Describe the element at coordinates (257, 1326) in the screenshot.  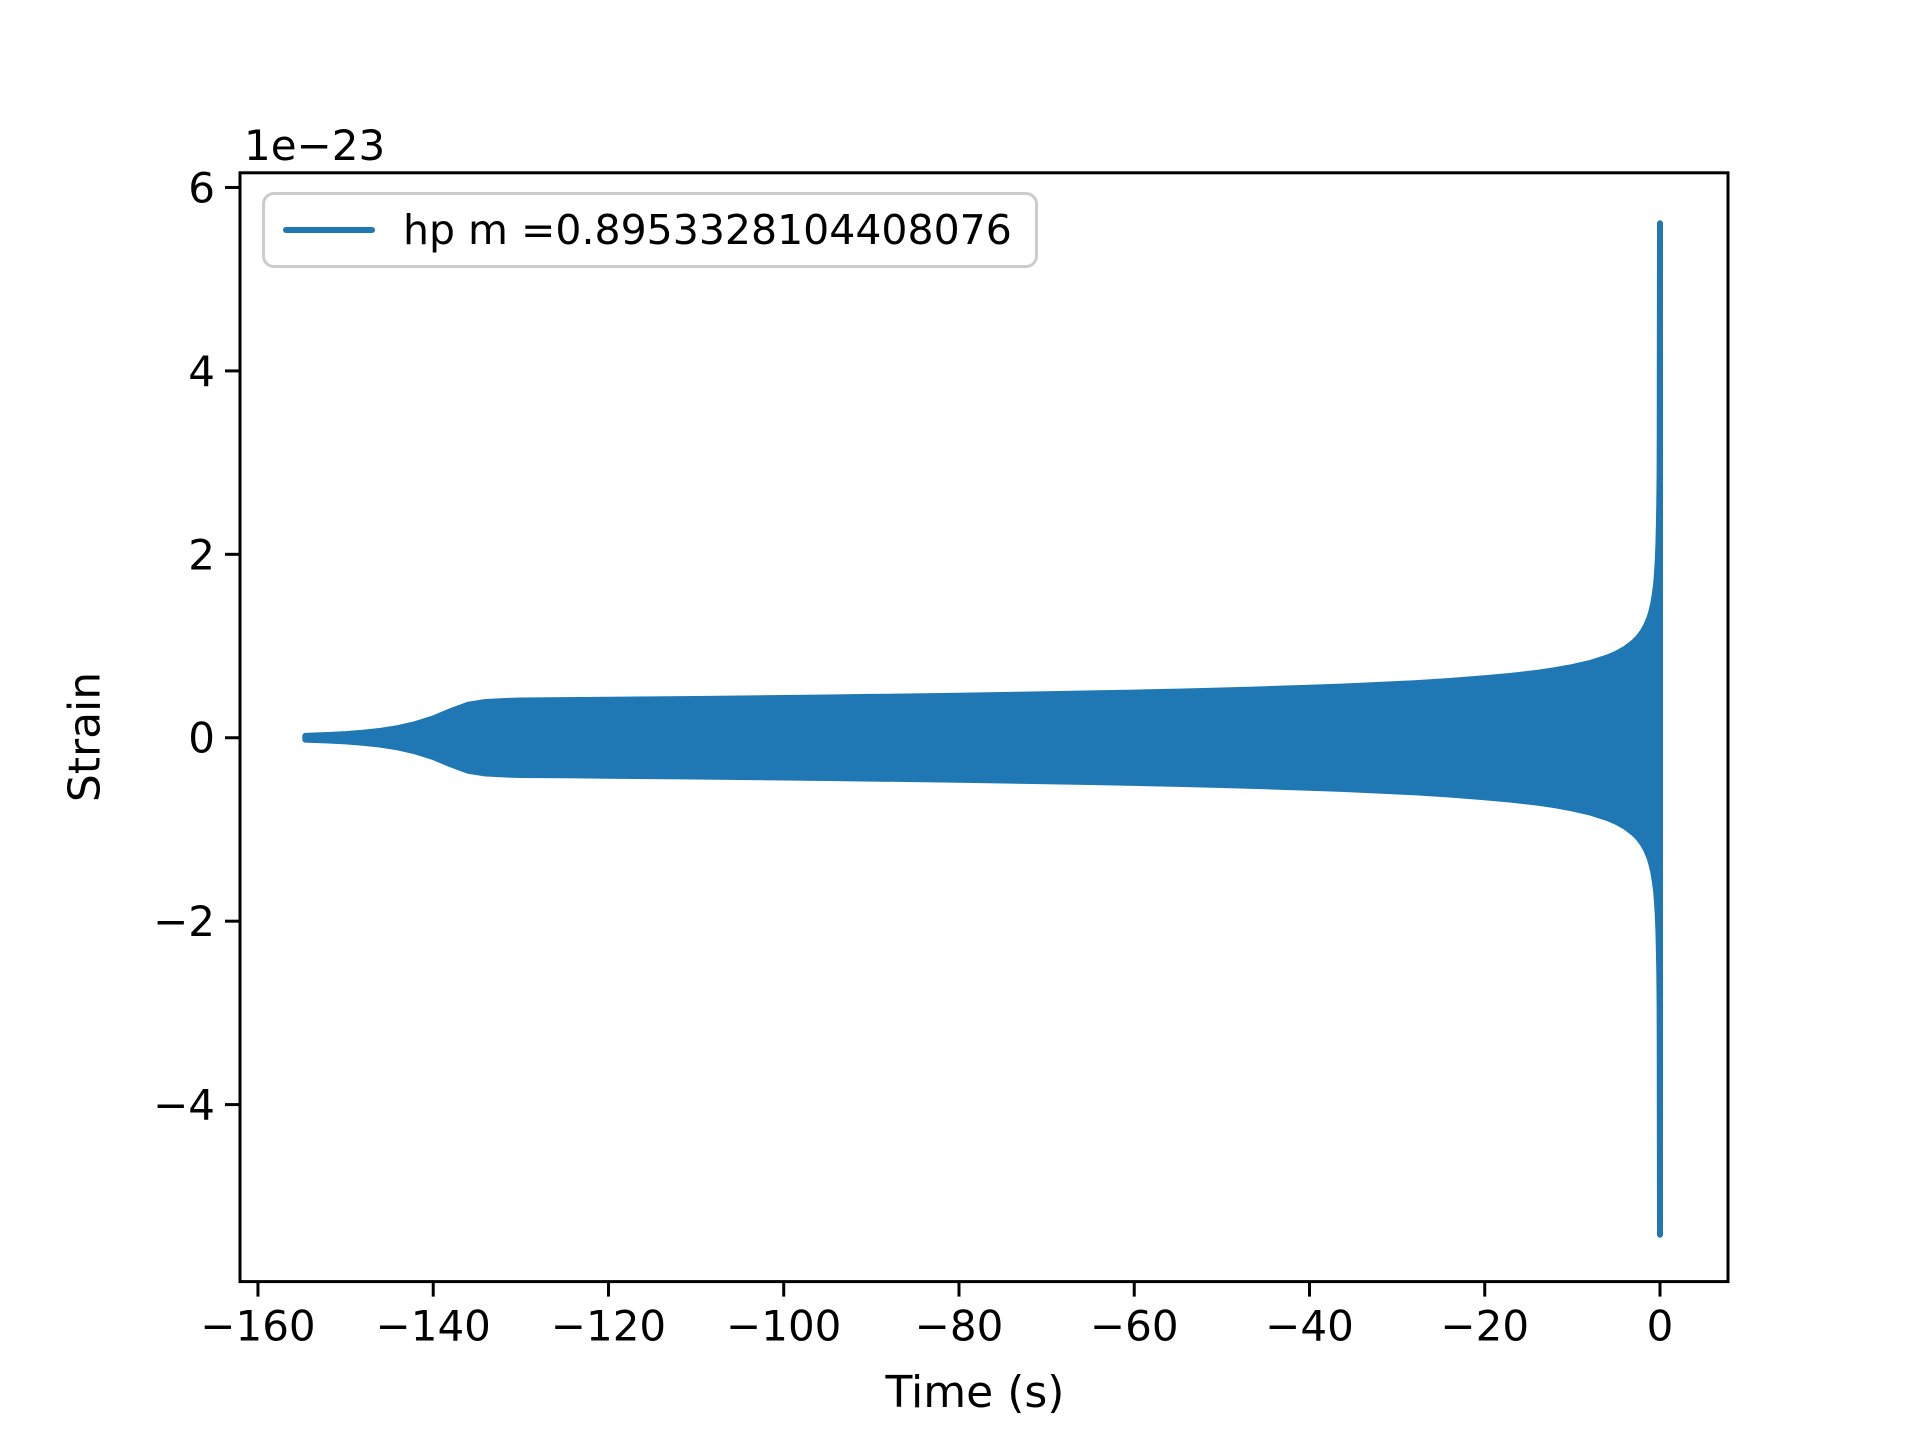
I see `x-tick-label: −160` at that location.